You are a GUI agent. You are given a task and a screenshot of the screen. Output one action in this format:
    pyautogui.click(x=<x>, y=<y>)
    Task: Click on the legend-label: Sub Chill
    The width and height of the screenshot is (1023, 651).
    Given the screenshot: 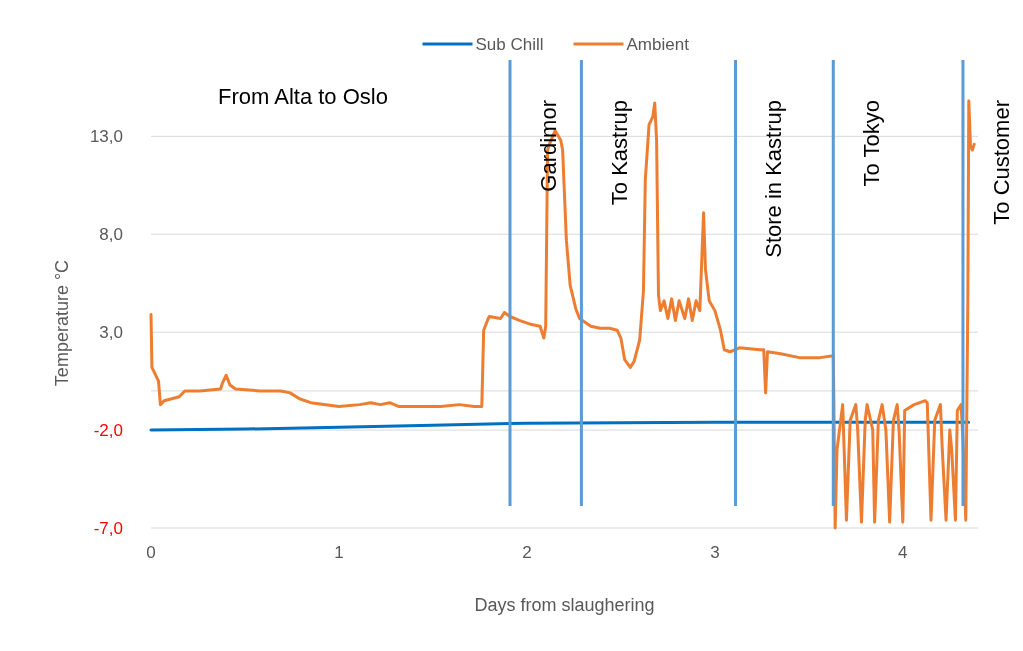 What is the action you would take?
    pyautogui.click(x=509, y=44)
    